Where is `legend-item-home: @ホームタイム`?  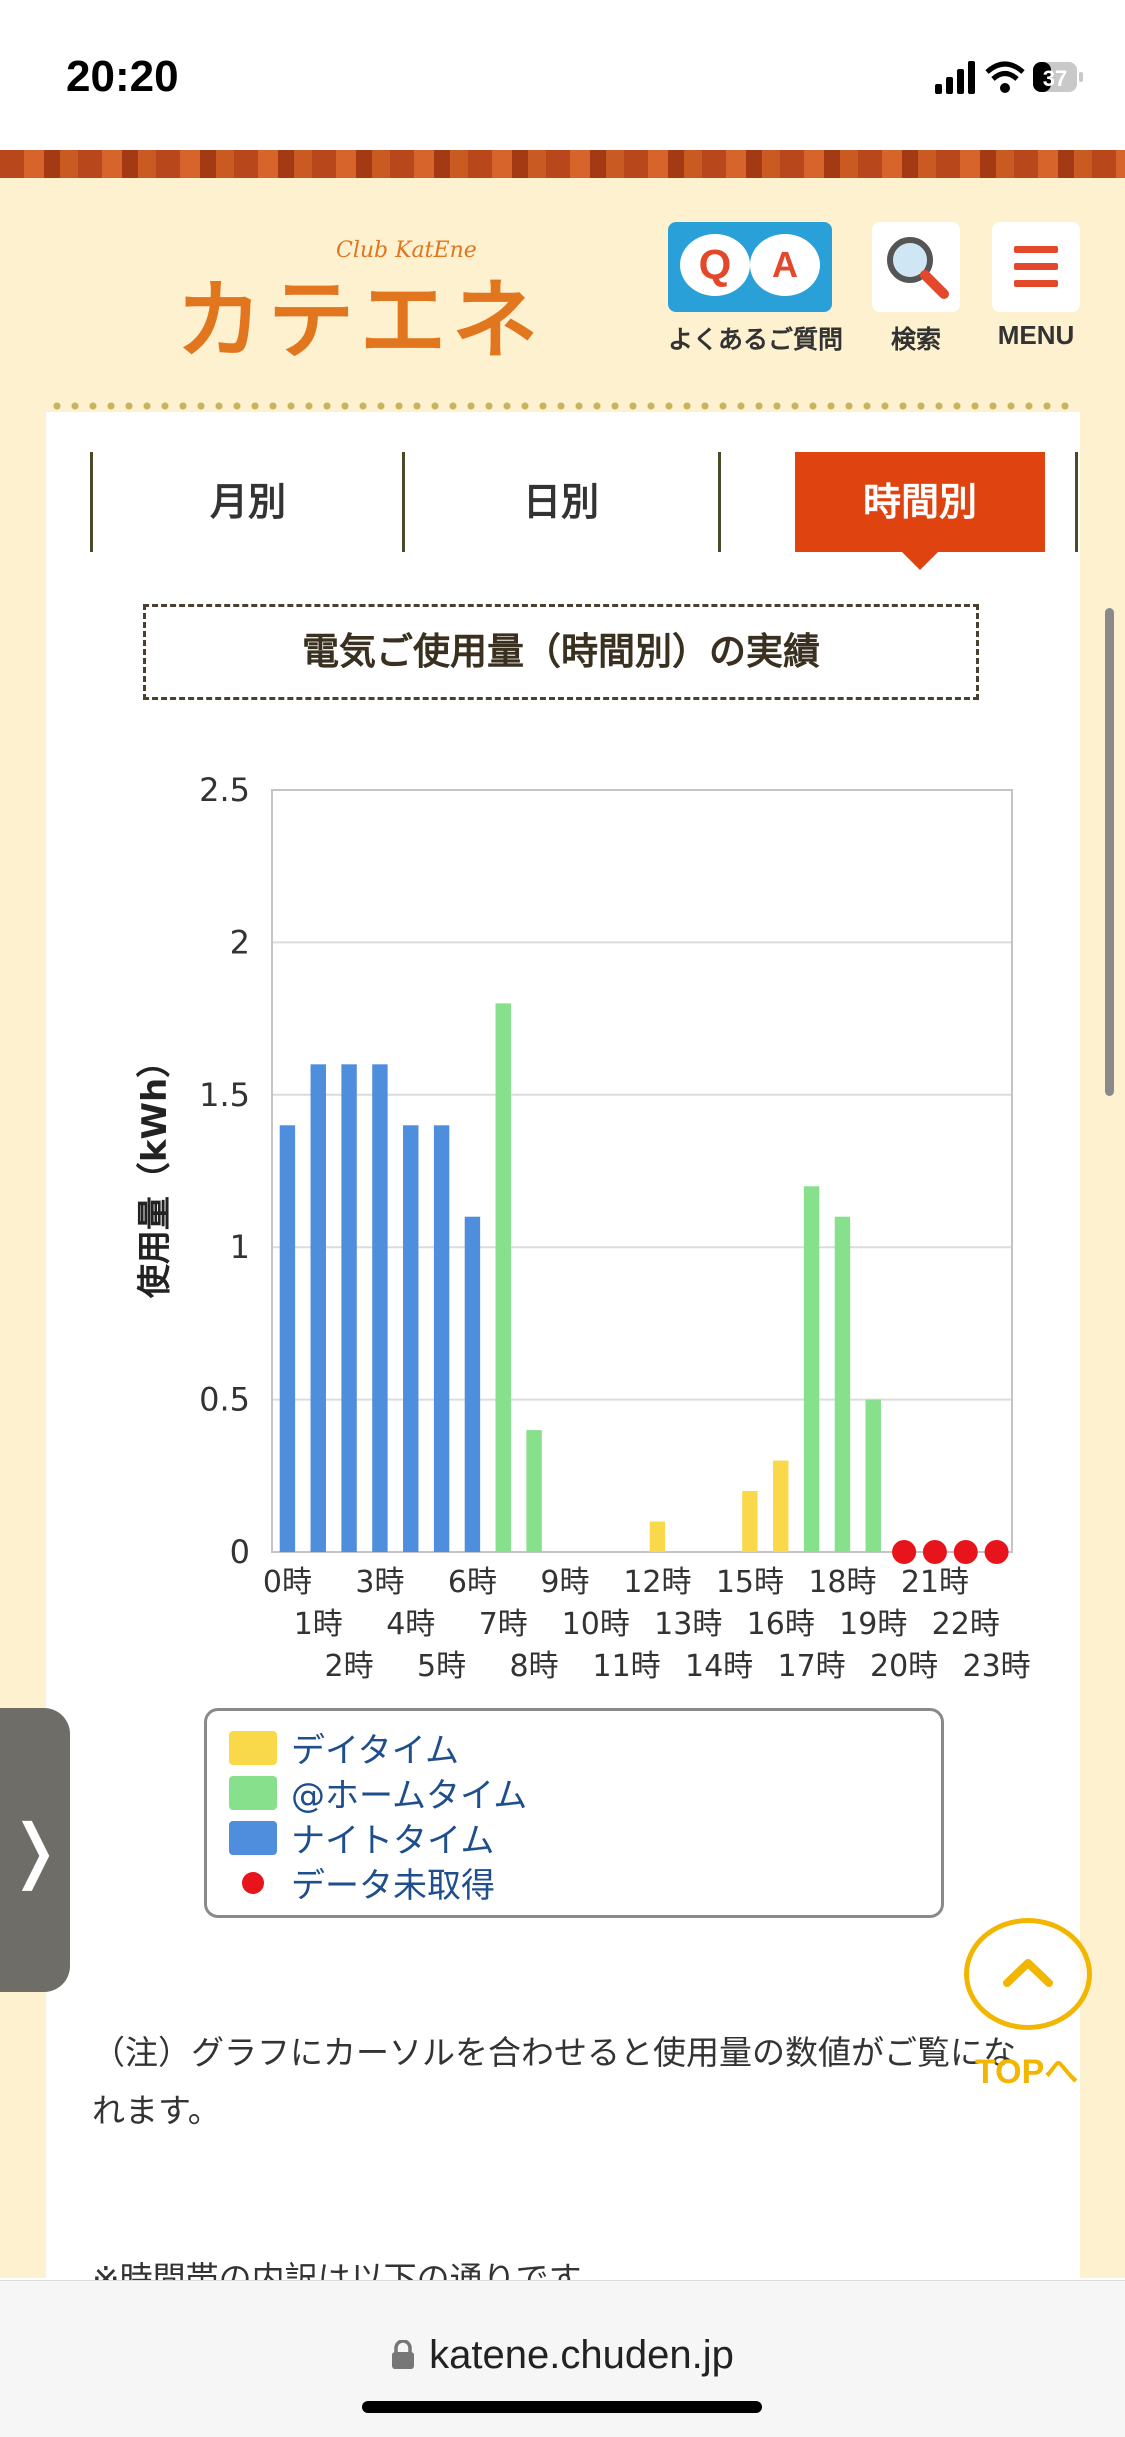
legend-item-home: @ホームタイム is located at coordinates (585, 1793).